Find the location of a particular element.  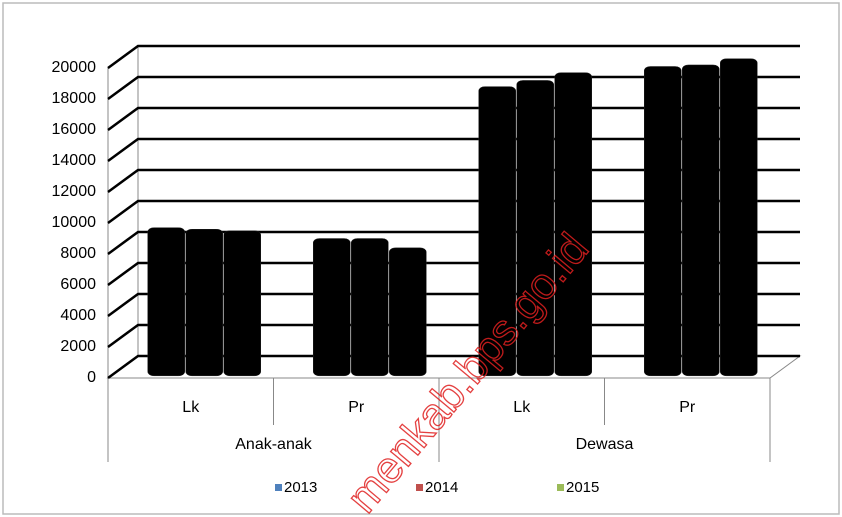

y-tick-label: 20000 is located at coordinates (74, 67).